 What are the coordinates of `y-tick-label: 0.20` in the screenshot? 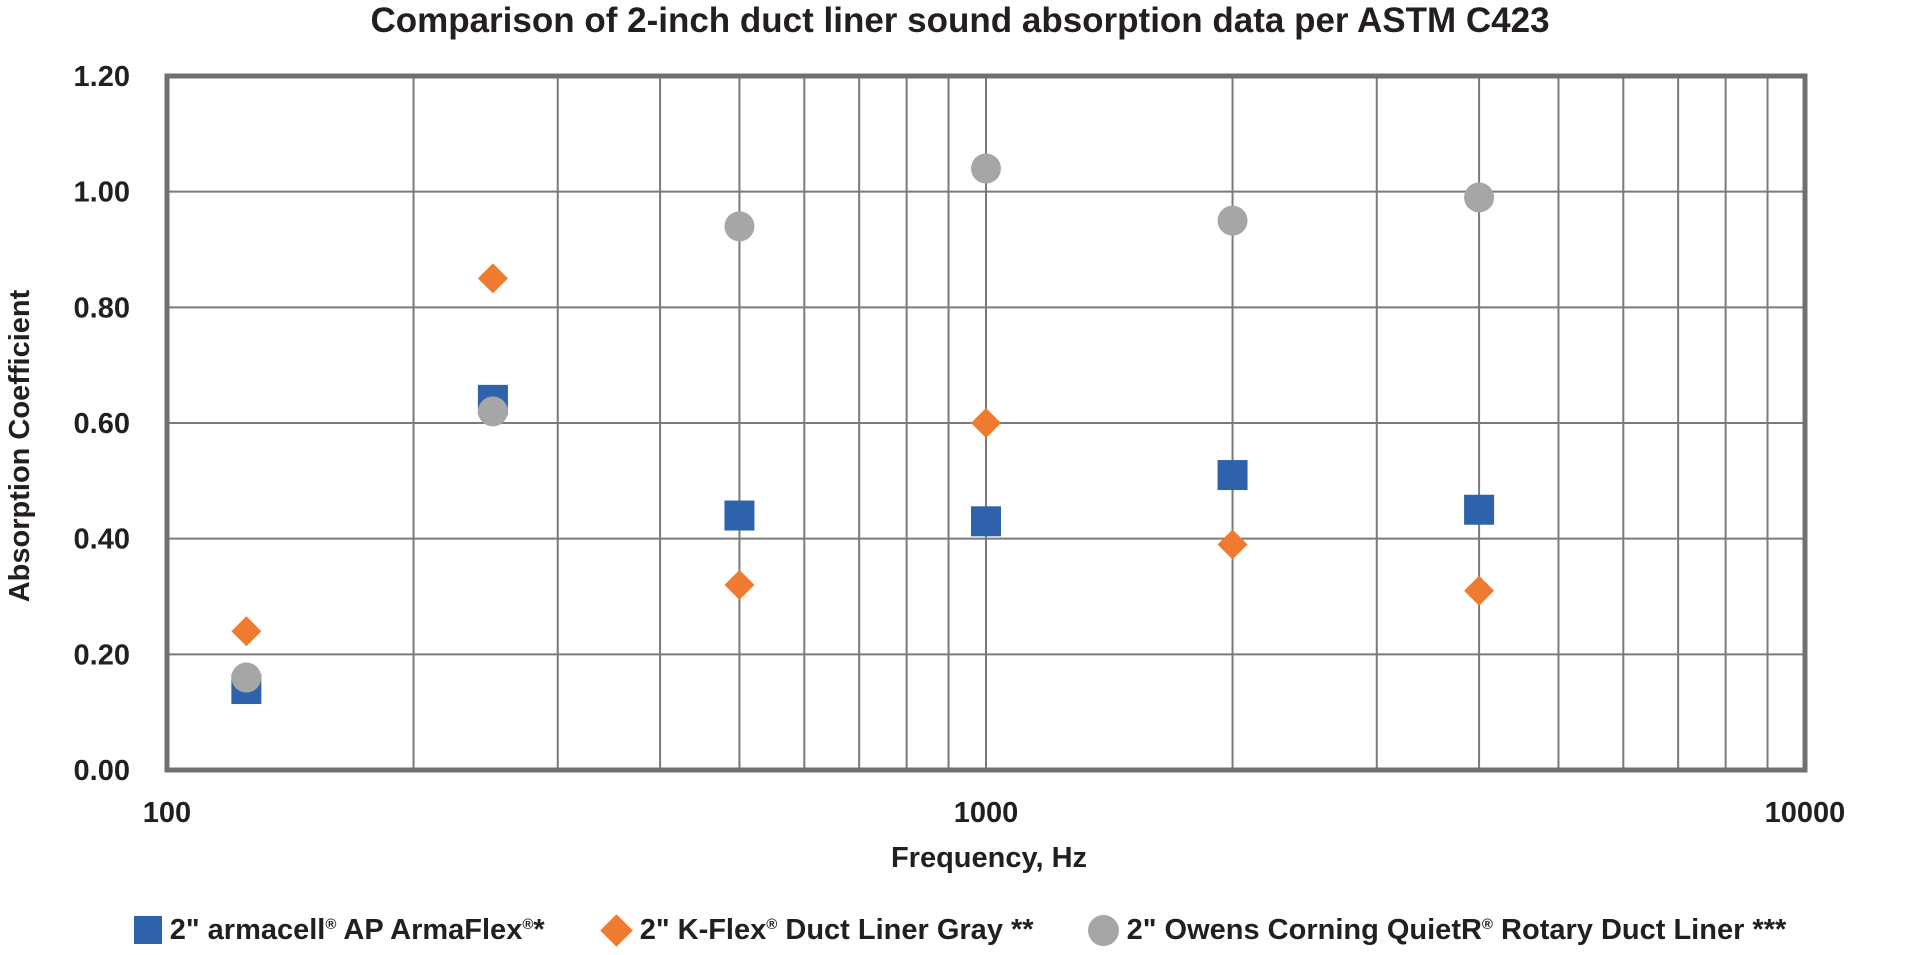 It's located at (102, 655).